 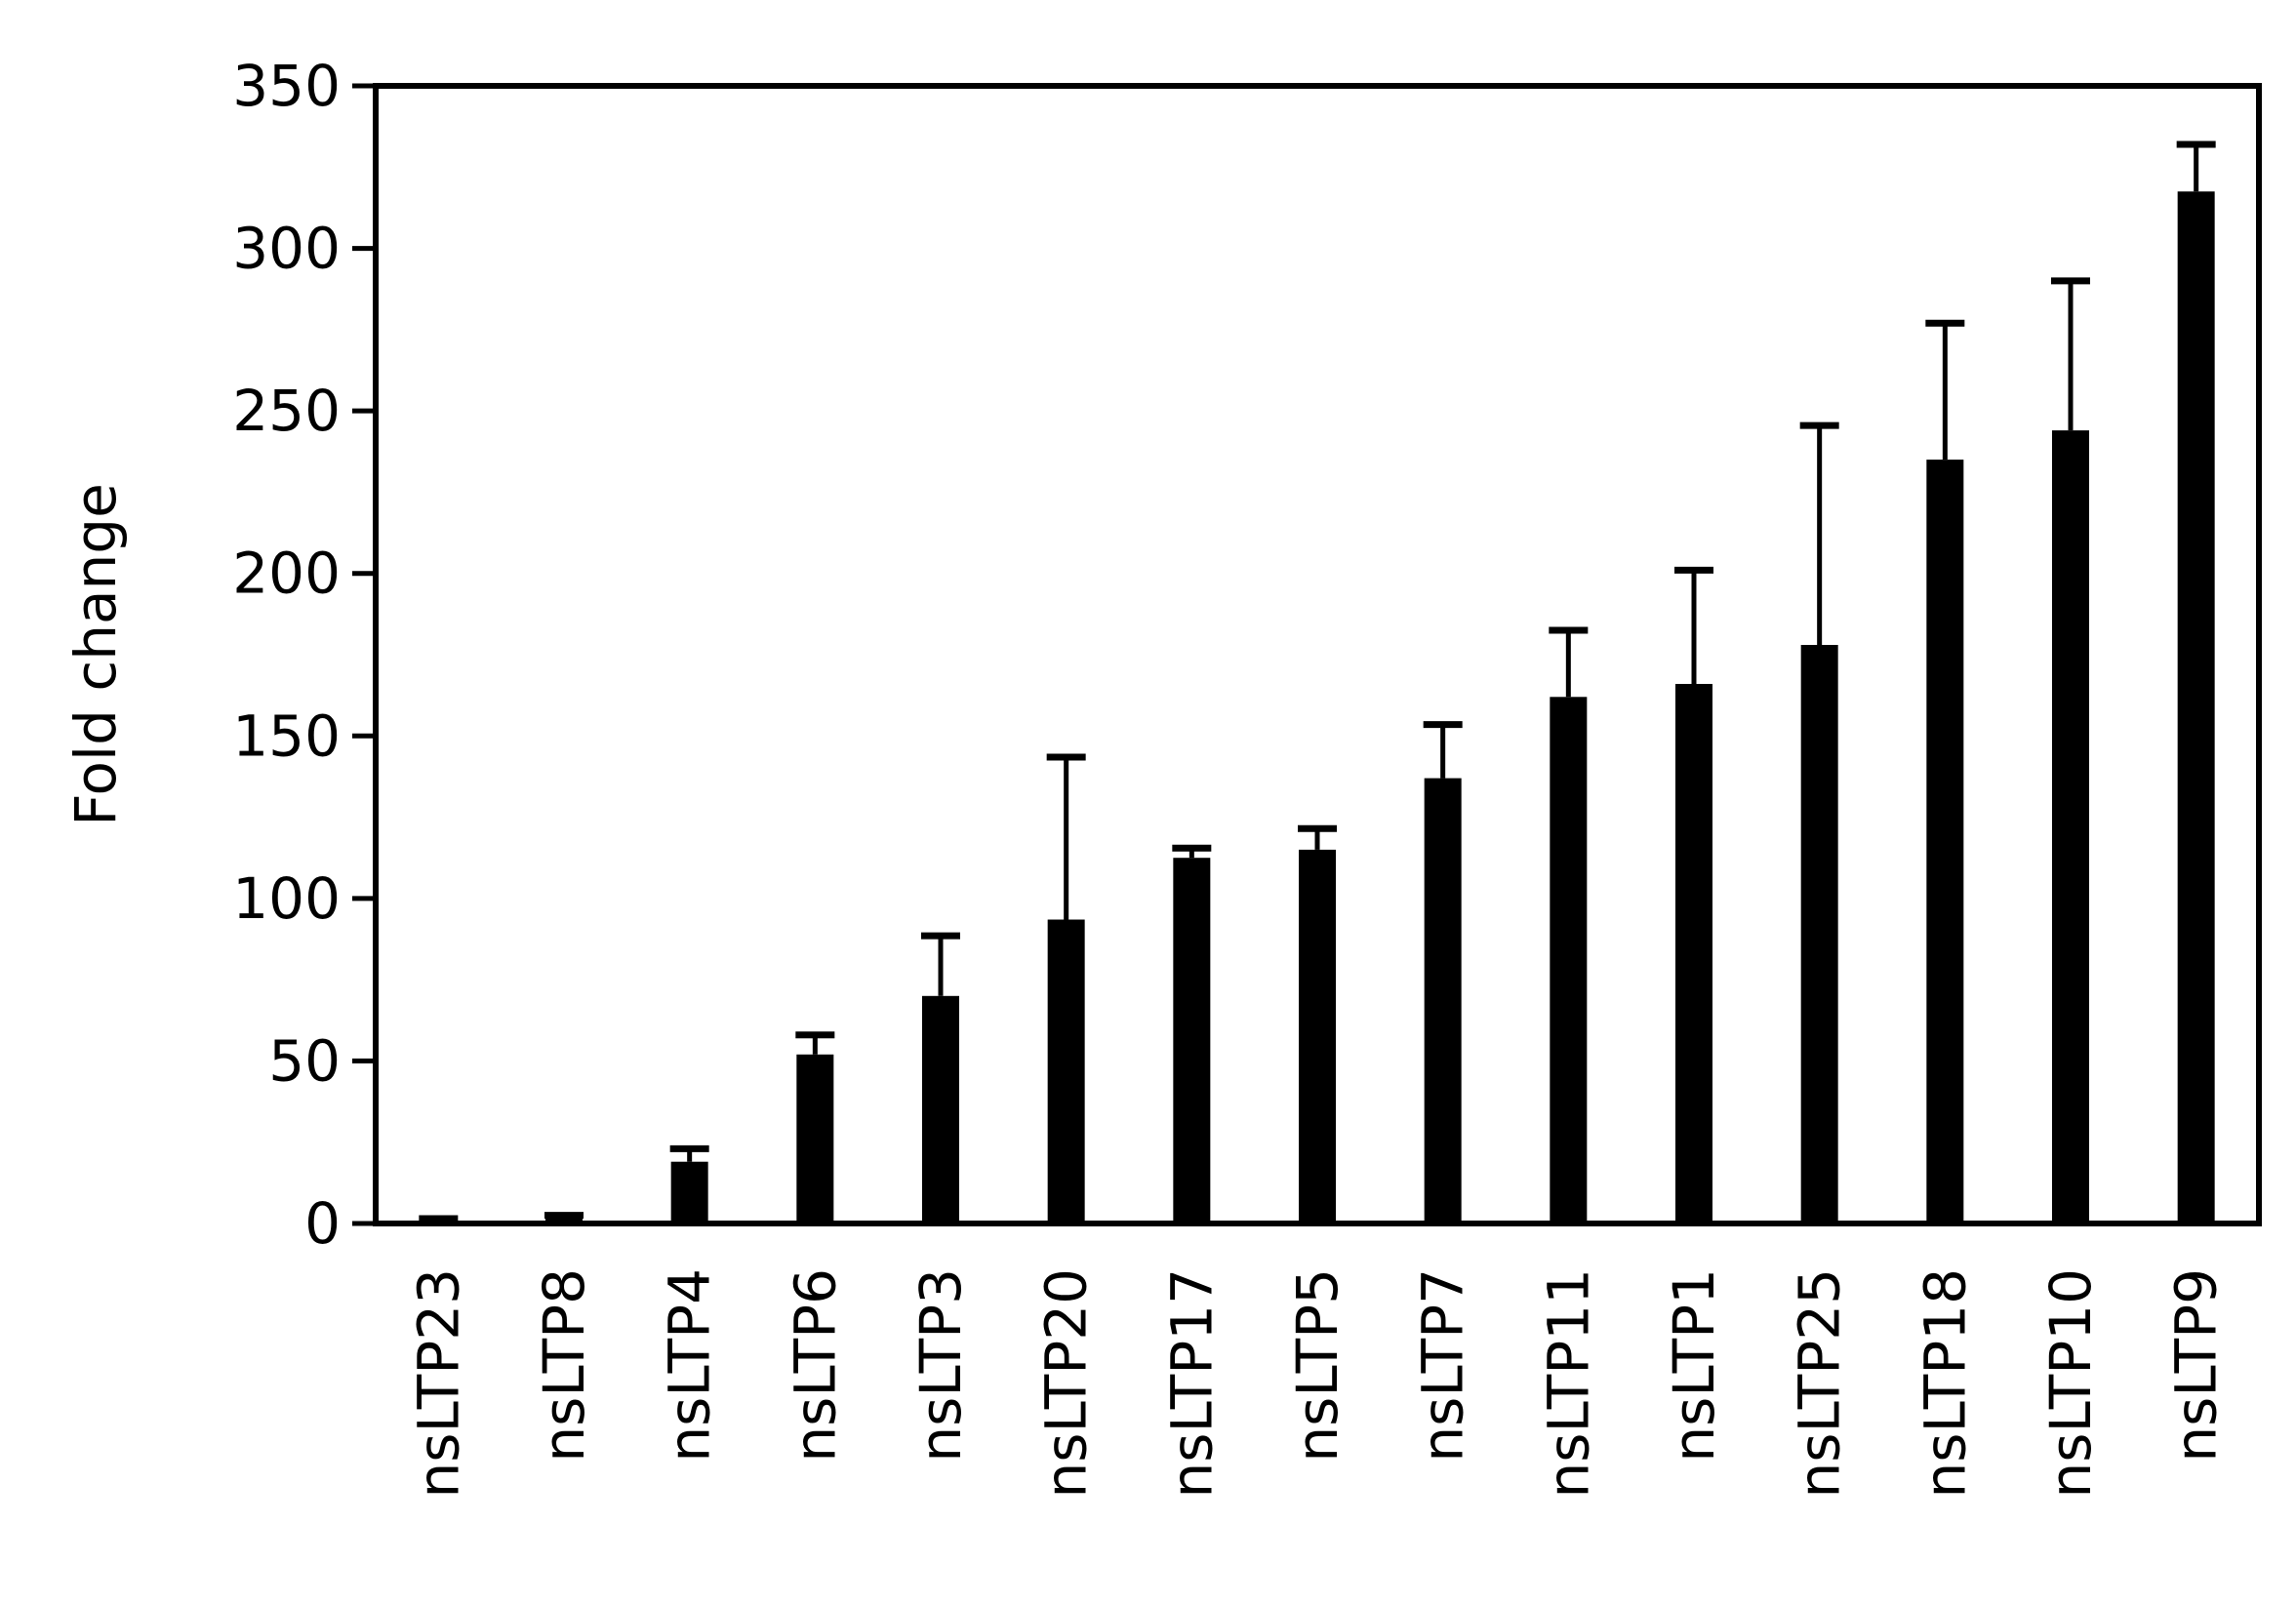 I want to click on bar-nsLTP4, so click(x=689, y=1192).